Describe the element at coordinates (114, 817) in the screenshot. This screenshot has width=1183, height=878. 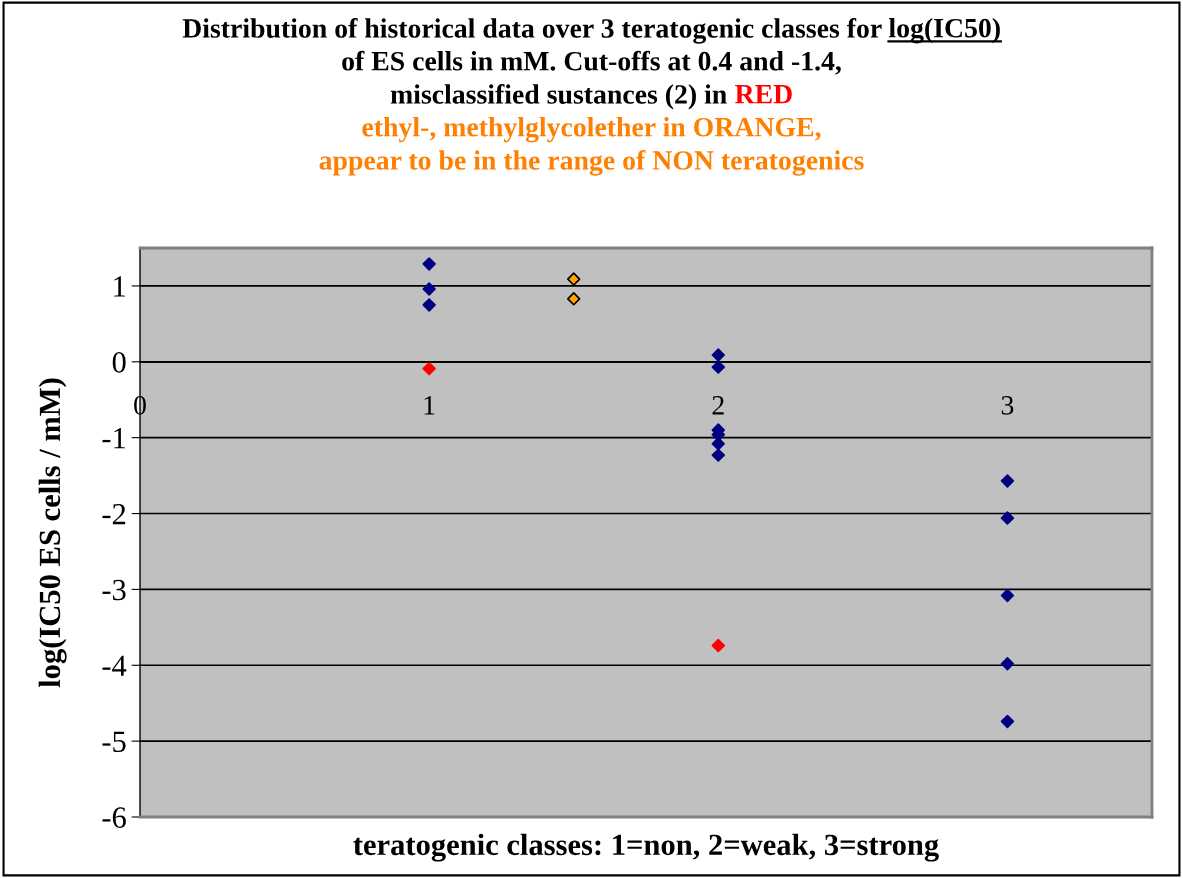
I see `y-tick-label: -6` at that location.